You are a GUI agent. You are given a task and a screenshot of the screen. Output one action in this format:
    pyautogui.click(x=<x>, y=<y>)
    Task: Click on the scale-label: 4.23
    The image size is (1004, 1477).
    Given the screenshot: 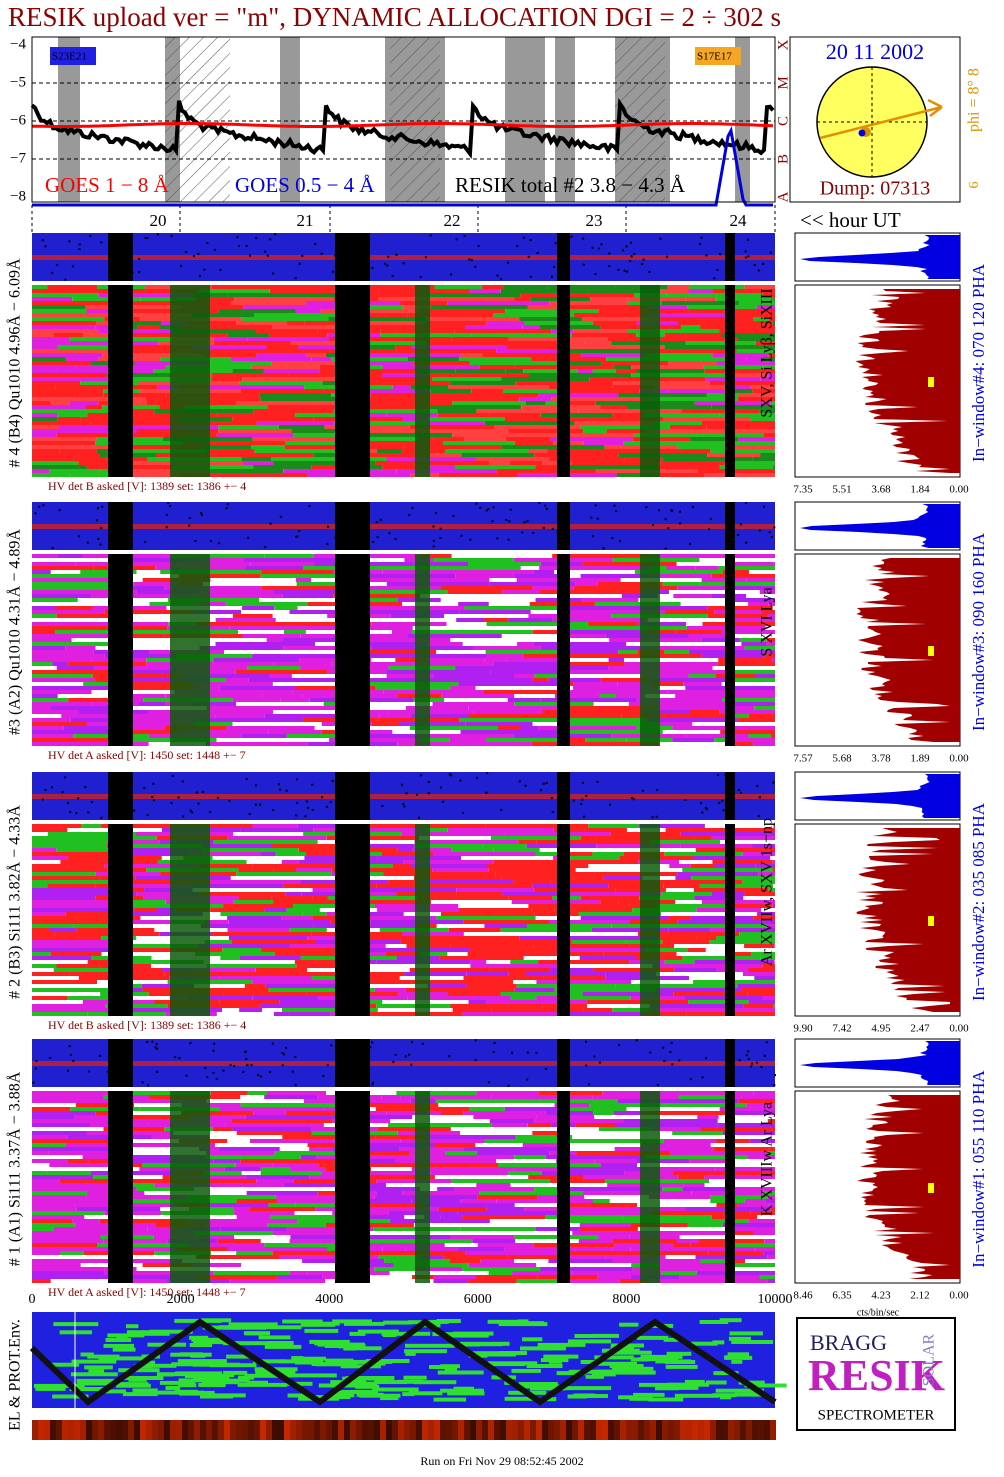 What is the action you would take?
    pyautogui.click(x=881, y=1296)
    